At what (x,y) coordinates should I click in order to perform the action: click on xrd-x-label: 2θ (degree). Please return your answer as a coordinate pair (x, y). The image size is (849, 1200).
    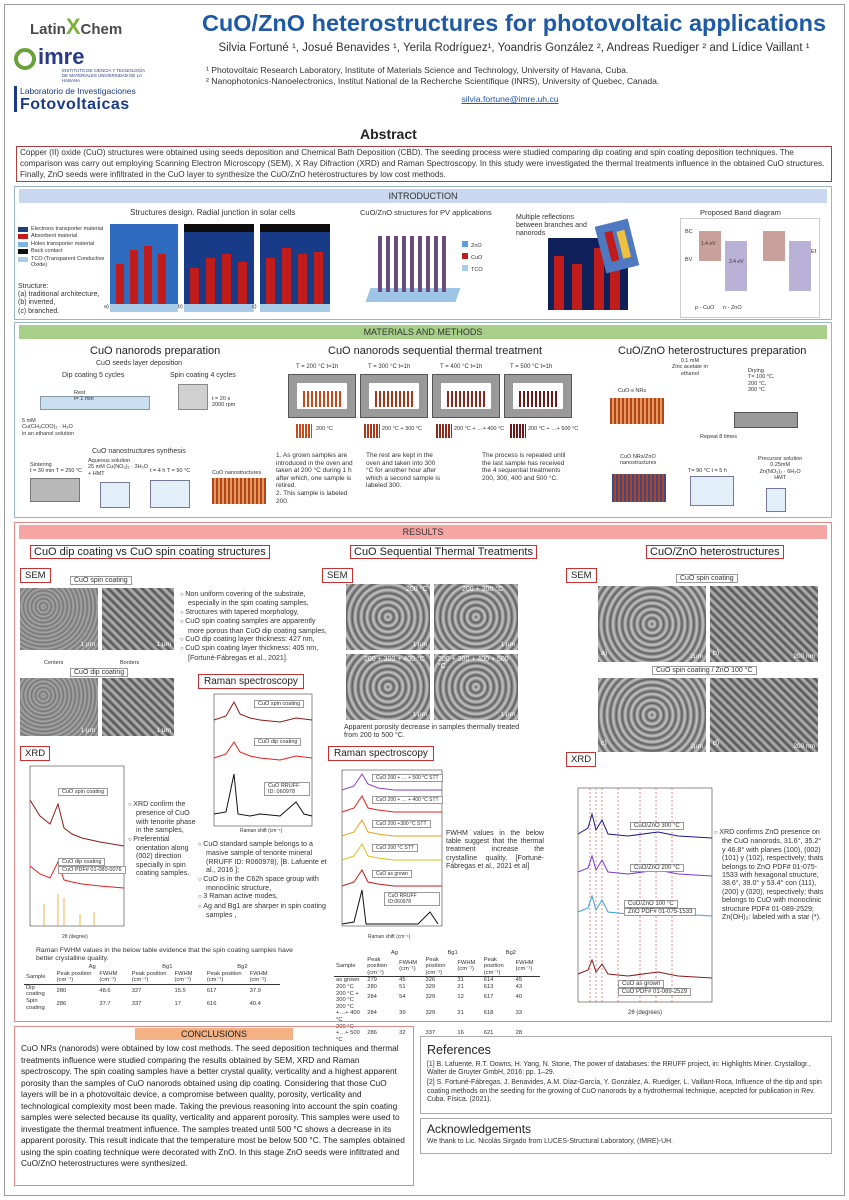
    Looking at the image, I should click on (75, 937).